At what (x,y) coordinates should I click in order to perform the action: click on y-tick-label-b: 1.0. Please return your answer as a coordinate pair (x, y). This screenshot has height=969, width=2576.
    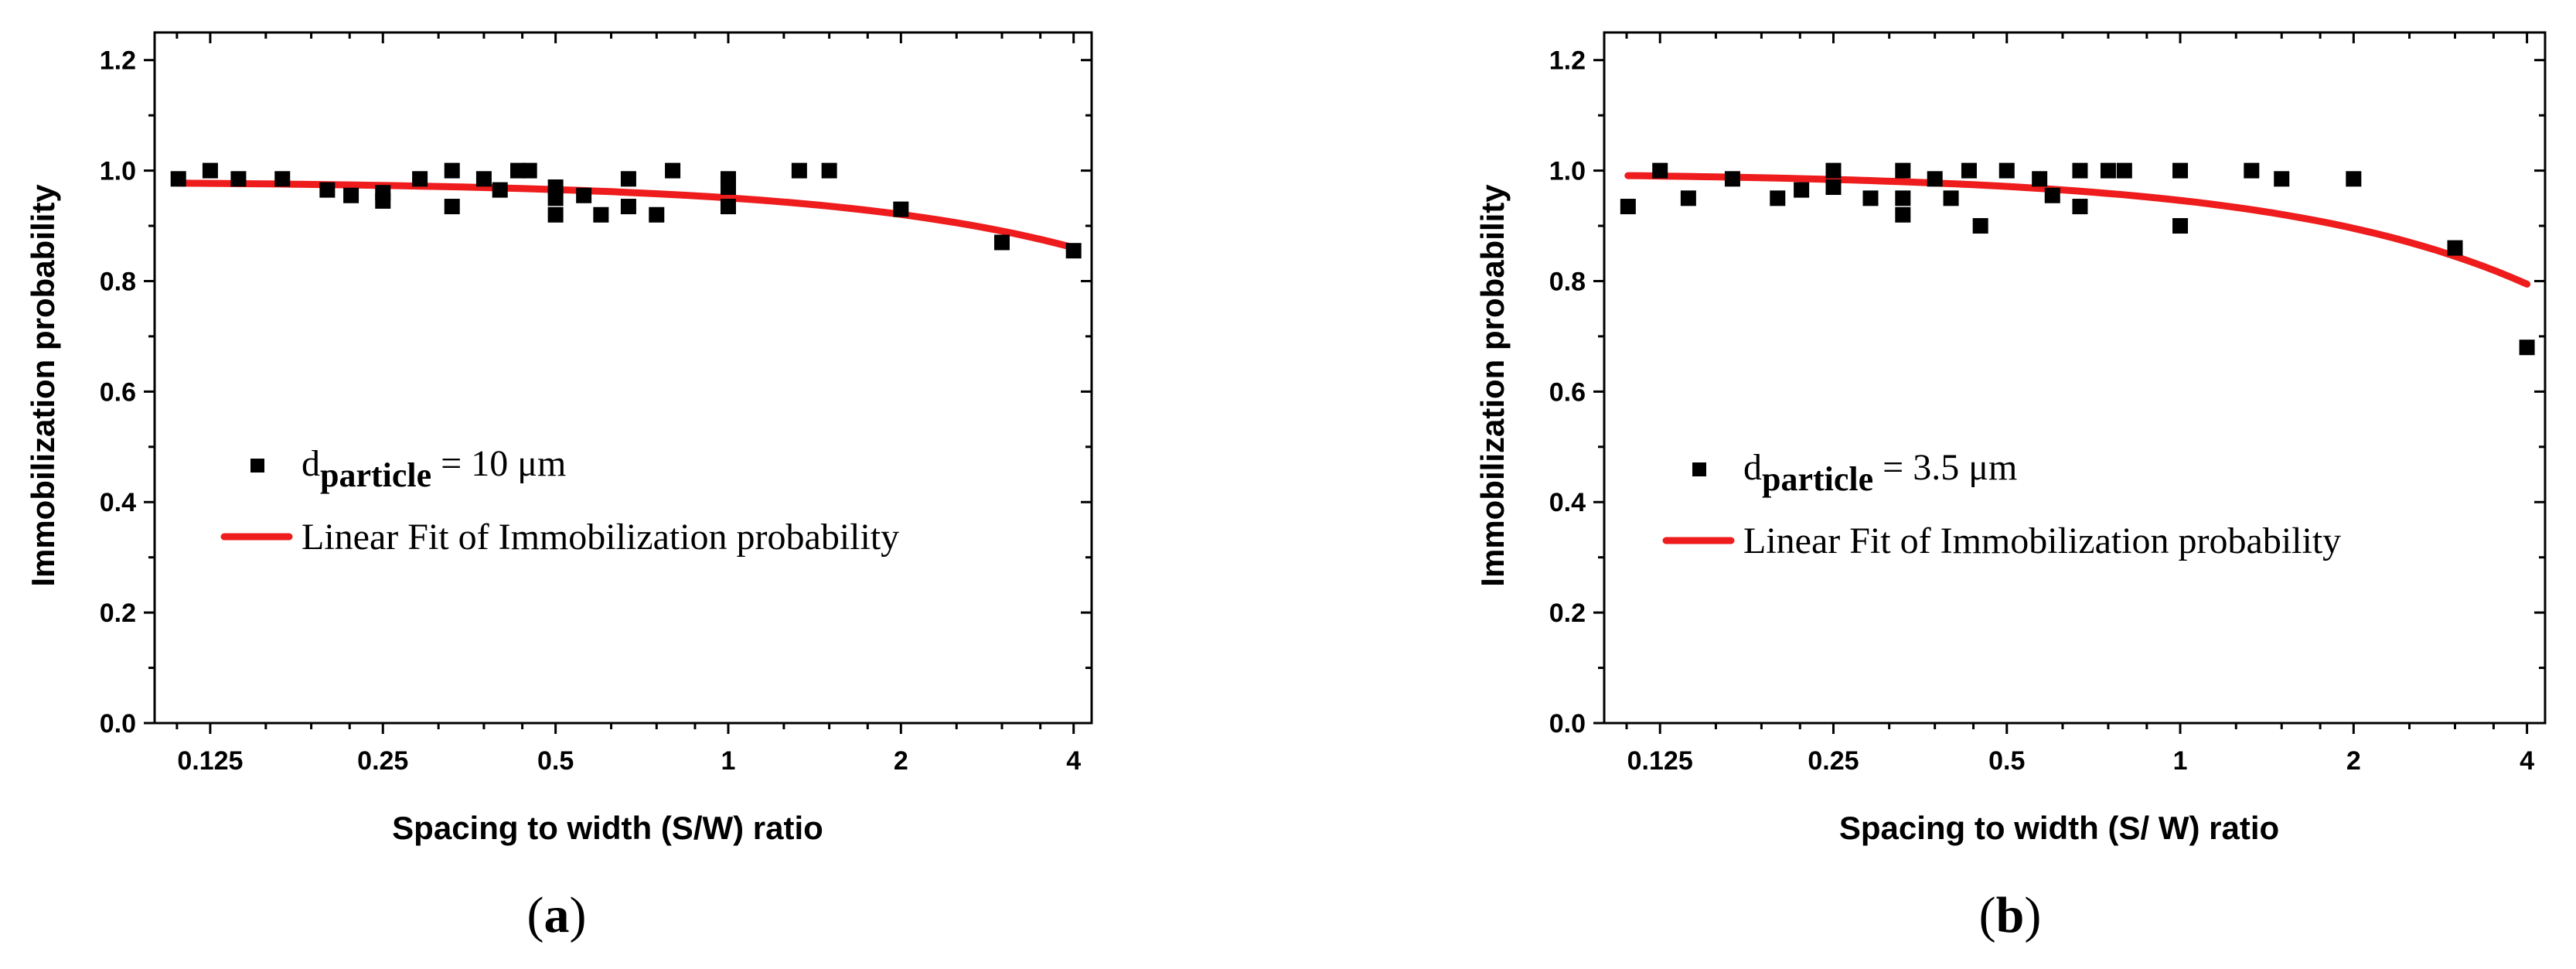
    Looking at the image, I should click on (1567, 171).